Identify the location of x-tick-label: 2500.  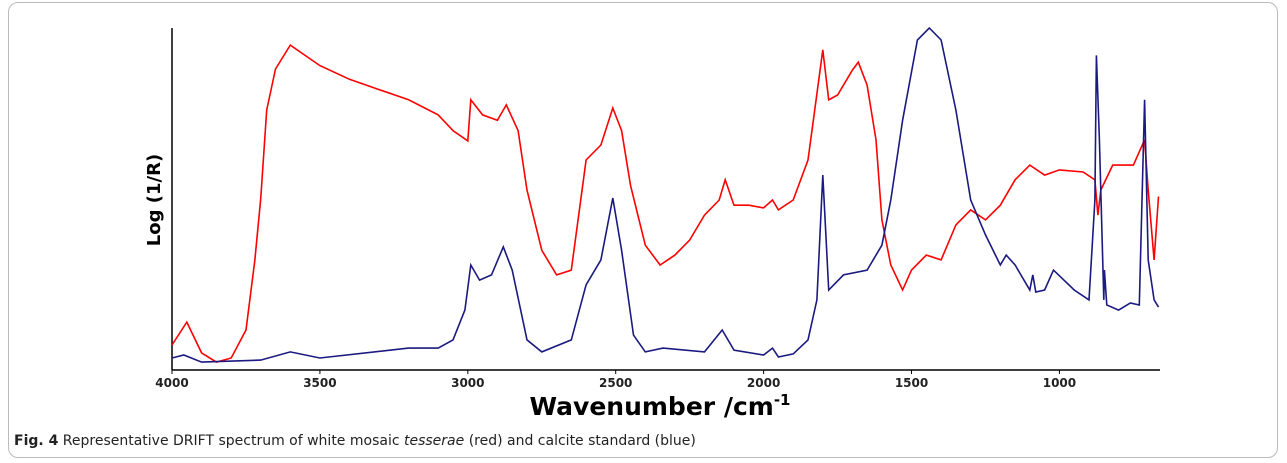
(615, 383).